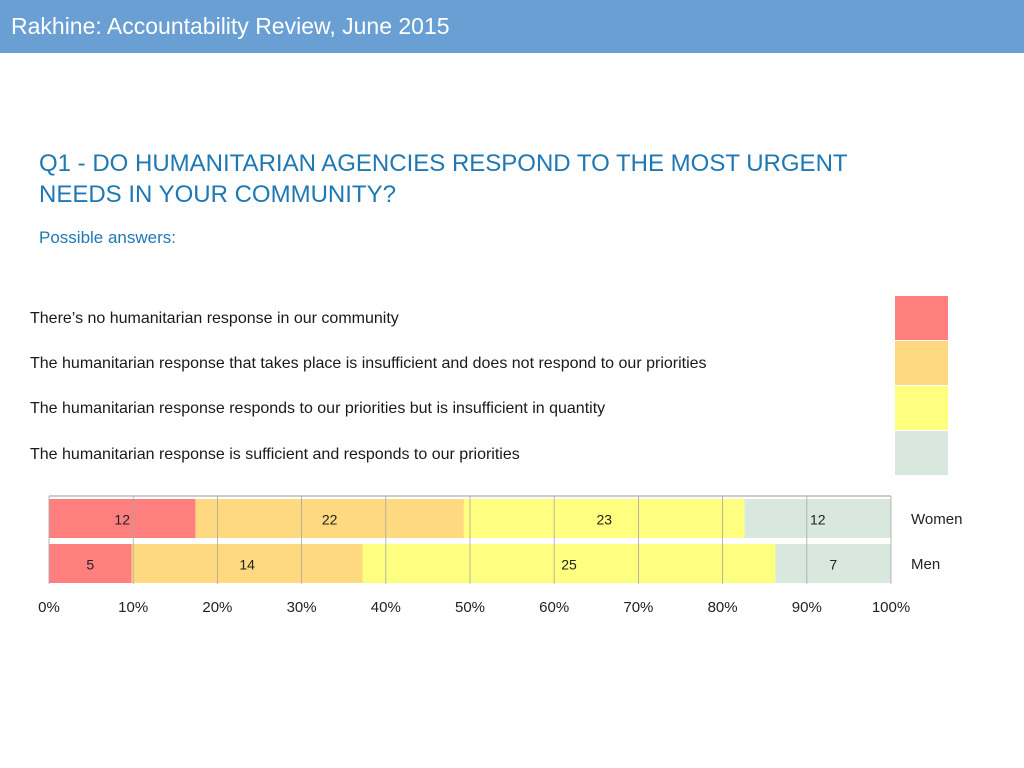  Describe the element at coordinates (217, 194) in the screenshot. I see `question-line-2: NEEDS IN YOUR COMMUNITY?` at that location.